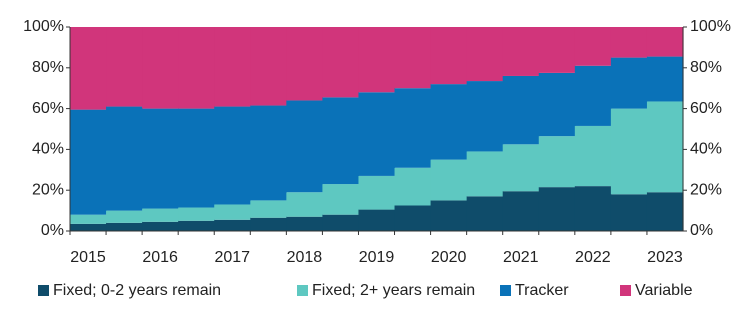 The height and width of the screenshot is (316, 756). What do you see at coordinates (377, 257) in the screenshot?
I see `x-tick-label: 2019` at bounding box center [377, 257].